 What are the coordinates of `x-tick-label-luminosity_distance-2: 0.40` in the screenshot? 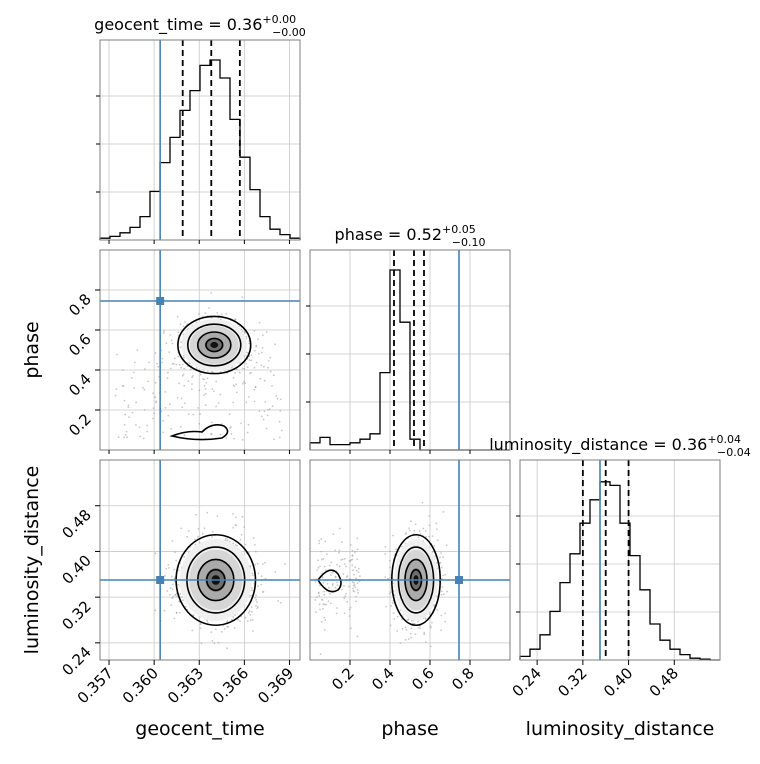 It's located at (618, 682).